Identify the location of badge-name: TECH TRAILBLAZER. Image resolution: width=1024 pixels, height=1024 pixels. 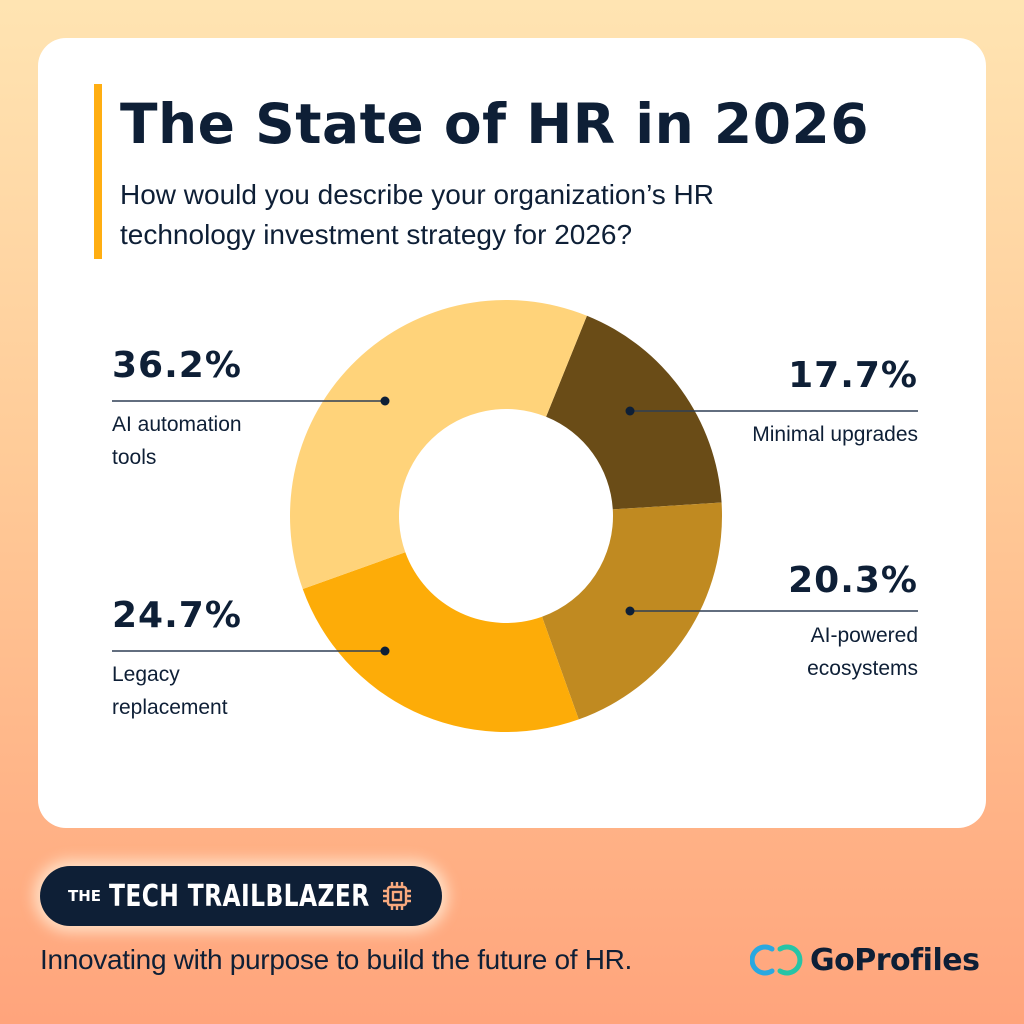
(239, 896).